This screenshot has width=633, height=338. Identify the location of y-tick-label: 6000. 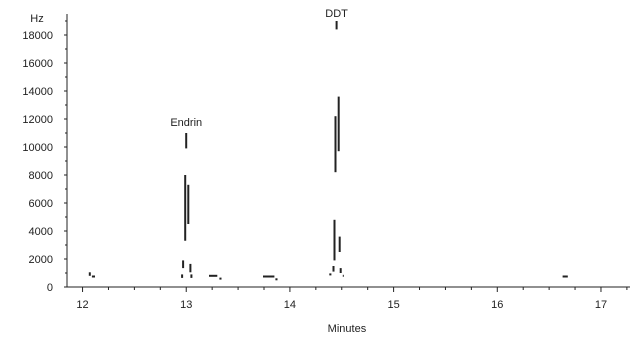
(41, 204).